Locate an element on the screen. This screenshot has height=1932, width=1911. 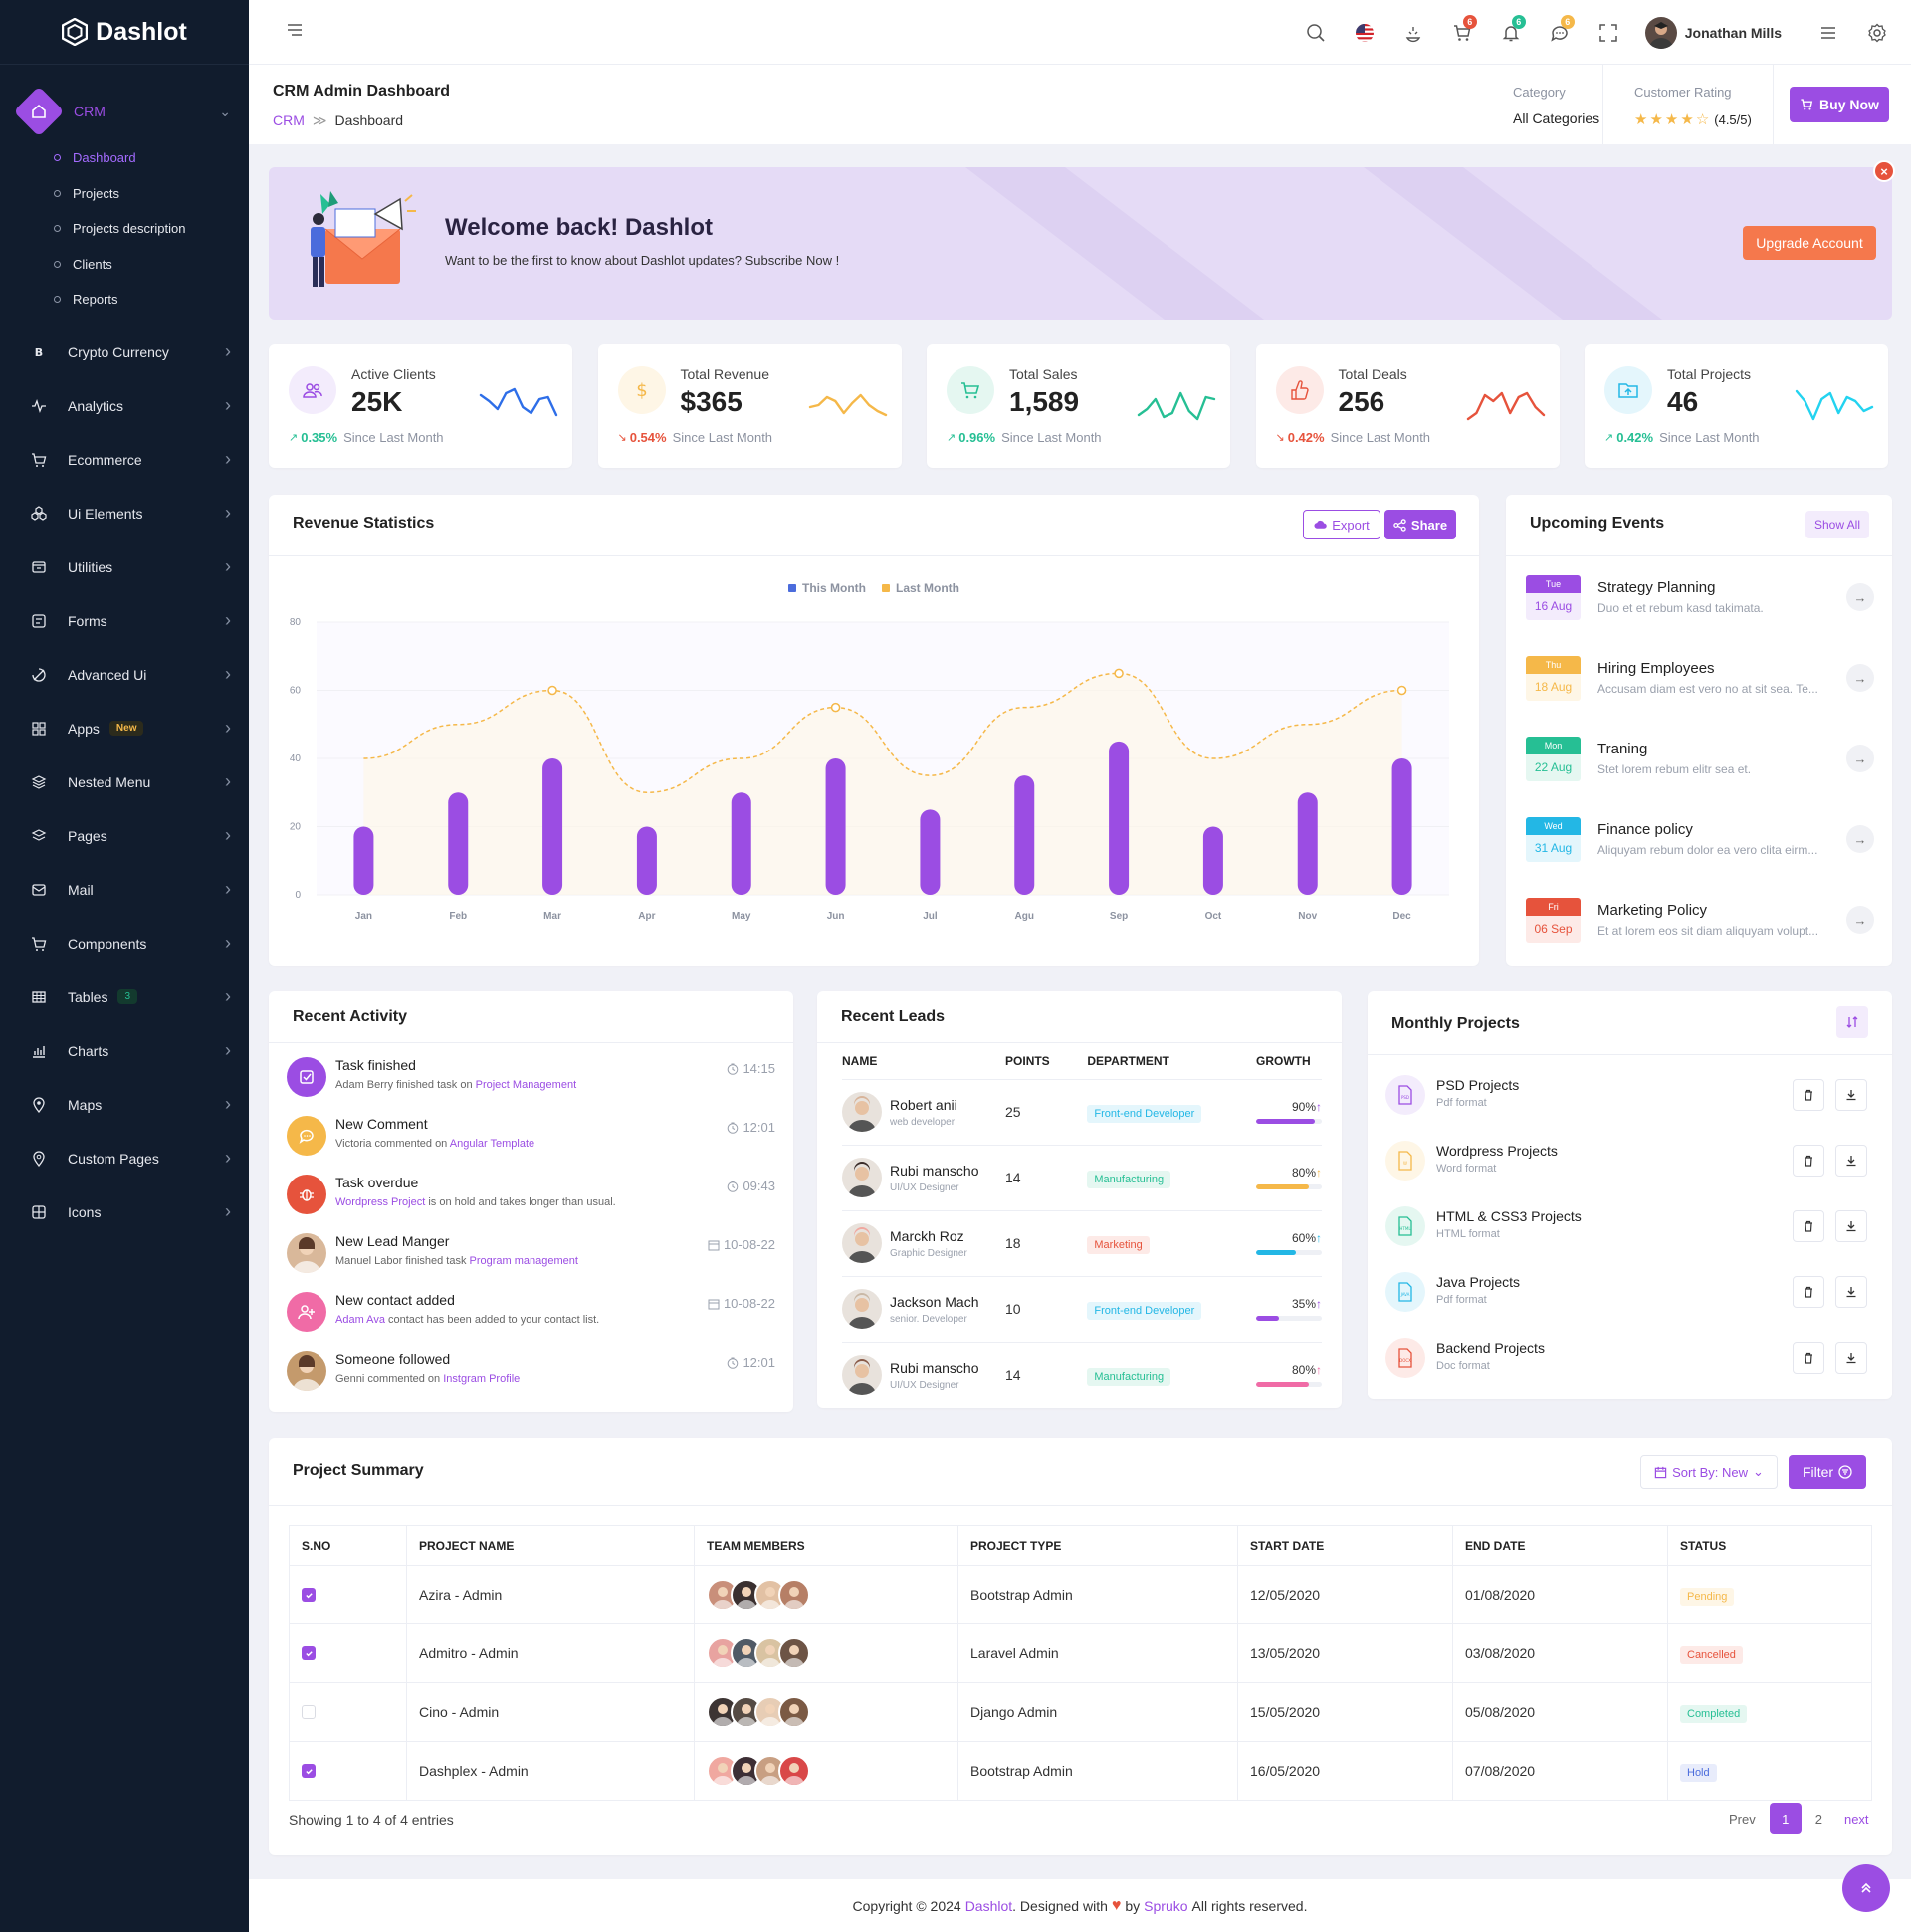
buy-now-button: Buy Now is located at coordinates (1839, 104).